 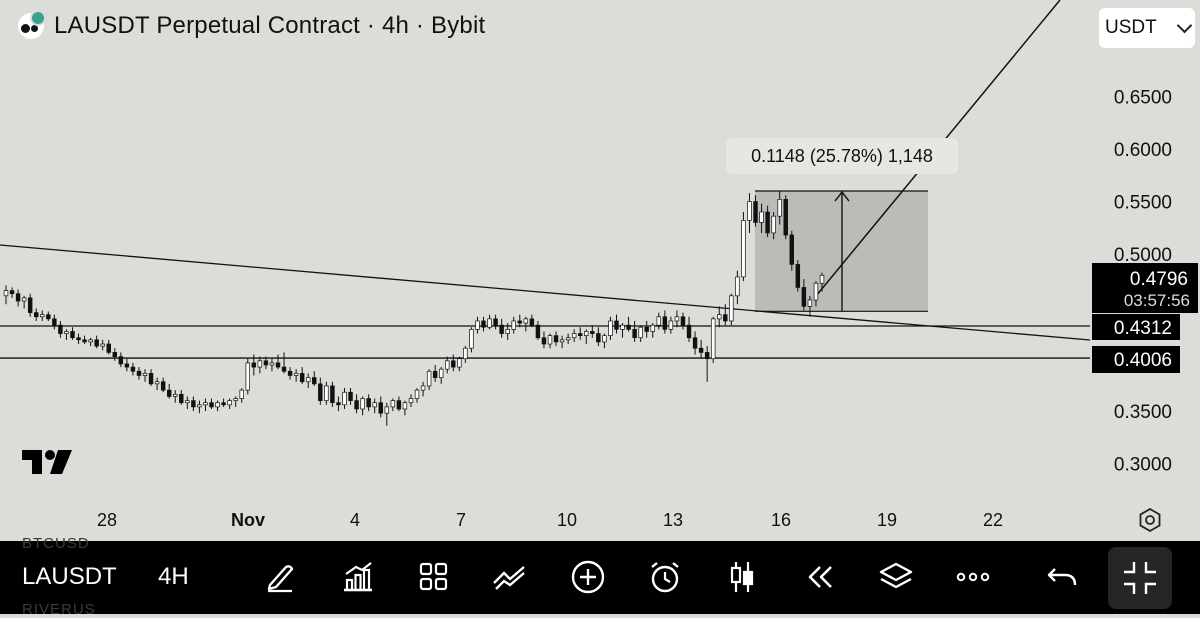 I want to click on x-tick-label: Nov, so click(x=248, y=520).